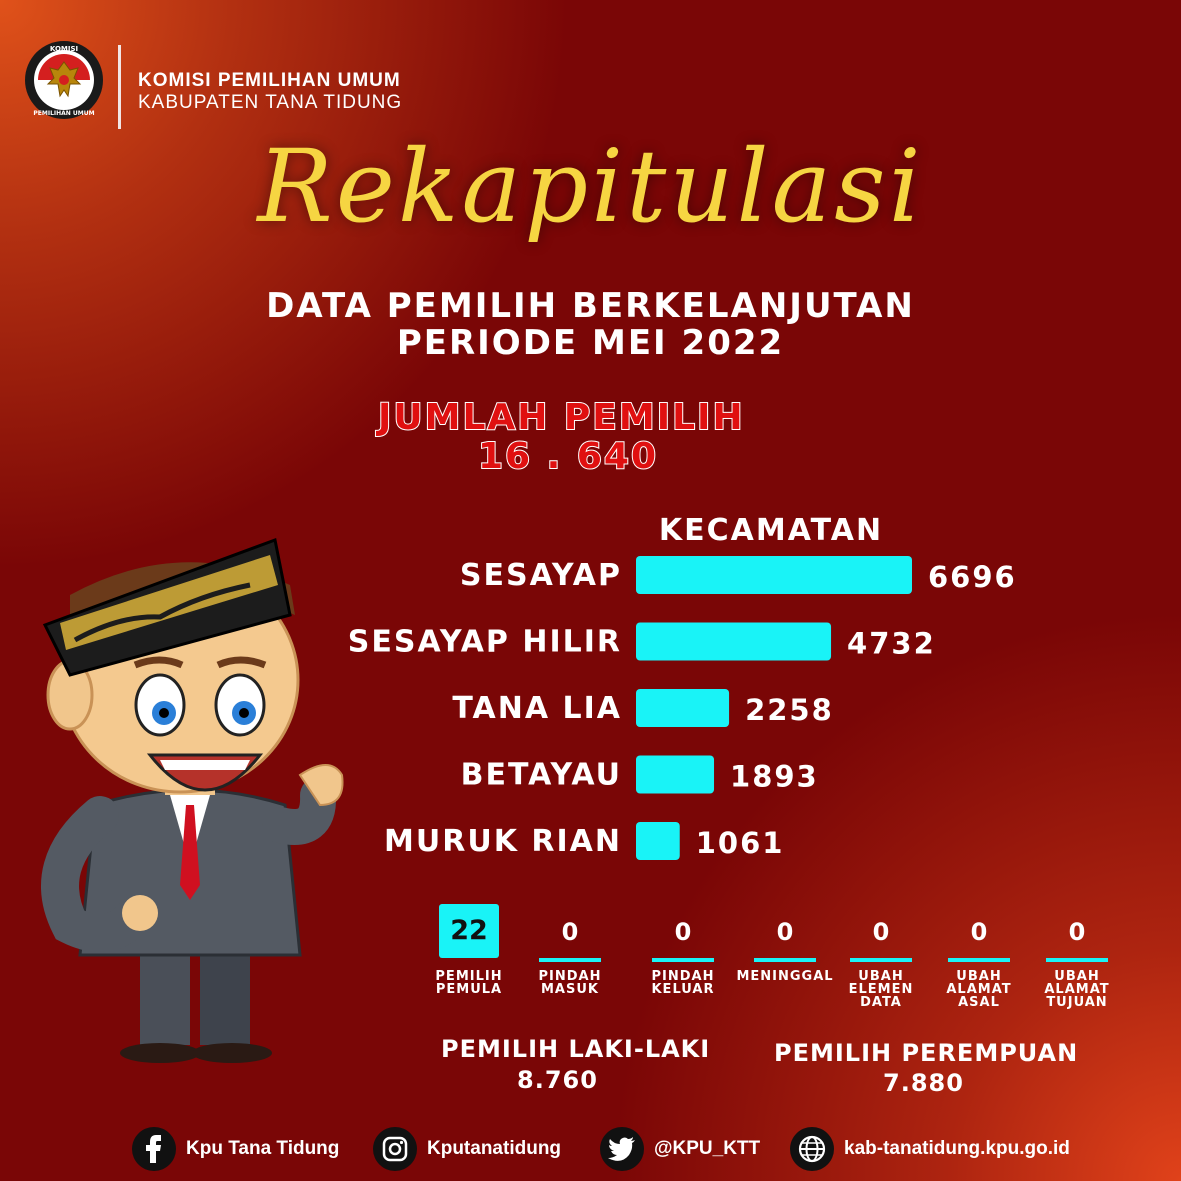 The image size is (1181, 1181). I want to click on footer-facebook-text: Kpu Tana Tidung, so click(263, 1148).